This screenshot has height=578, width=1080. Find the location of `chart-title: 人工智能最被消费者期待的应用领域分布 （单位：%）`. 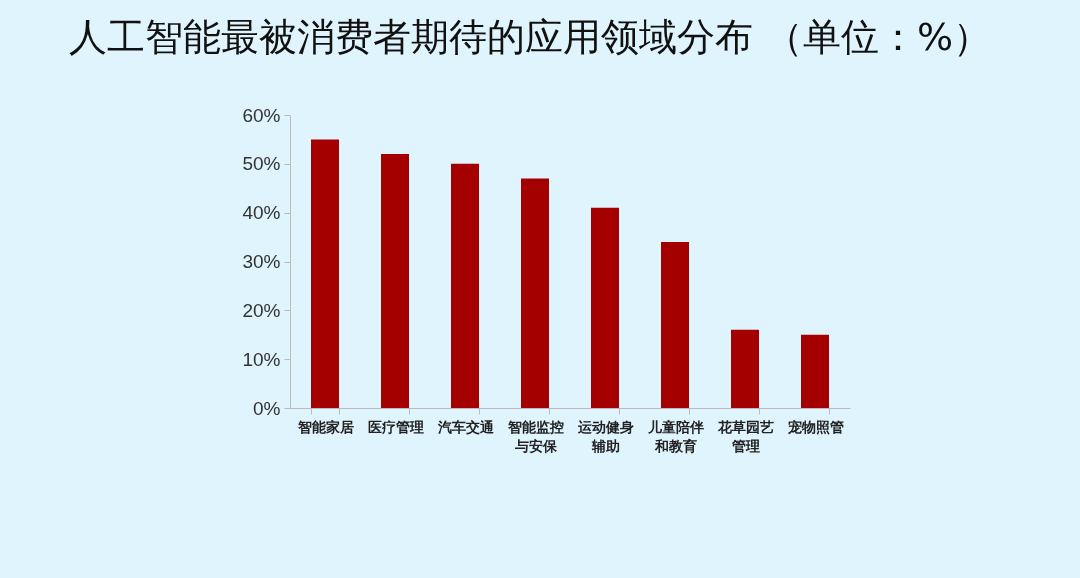

chart-title: 人工智能最被消费者期待的应用领域分布 （单位：%） is located at coordinates (530, 37).